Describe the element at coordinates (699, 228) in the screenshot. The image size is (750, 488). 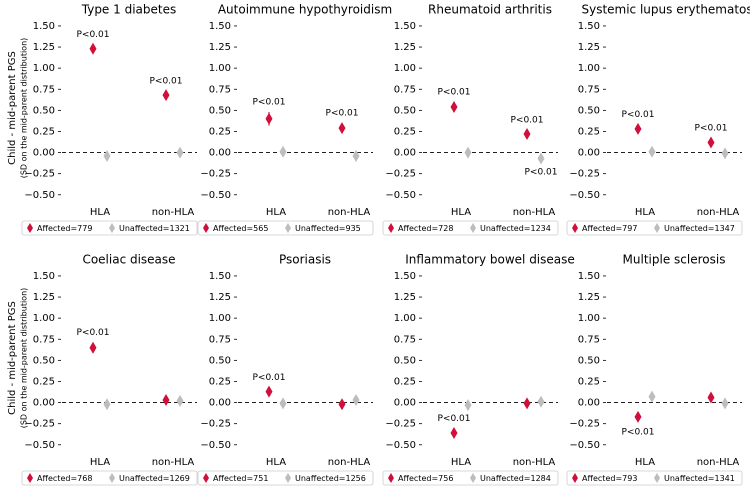
I see `legend-label: Unaffected=1347` at that location.